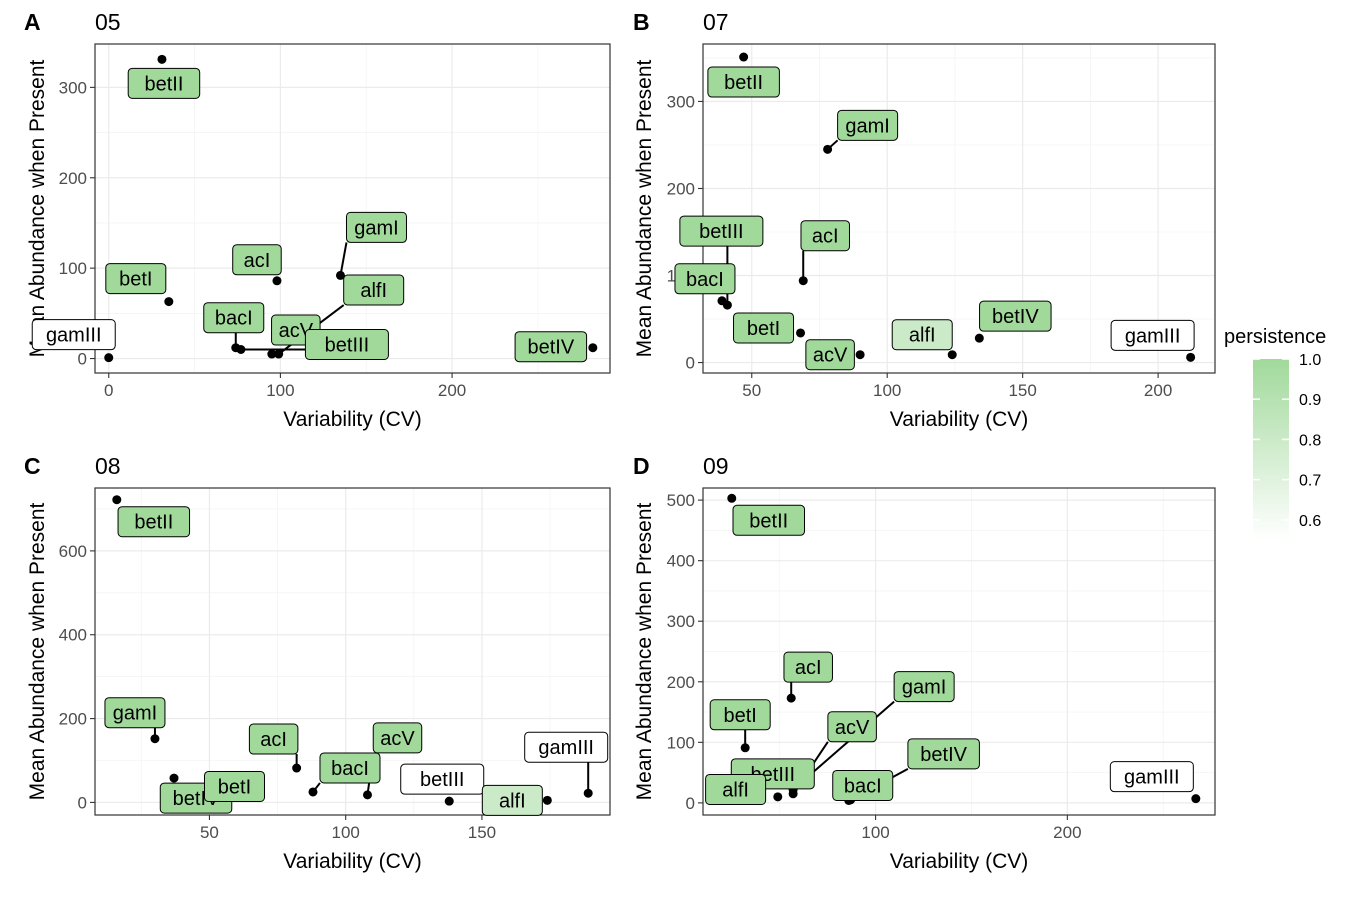  Describe the element at coordinates (32, 466) in the screenshot. I see `panel-tag: C` at that location.